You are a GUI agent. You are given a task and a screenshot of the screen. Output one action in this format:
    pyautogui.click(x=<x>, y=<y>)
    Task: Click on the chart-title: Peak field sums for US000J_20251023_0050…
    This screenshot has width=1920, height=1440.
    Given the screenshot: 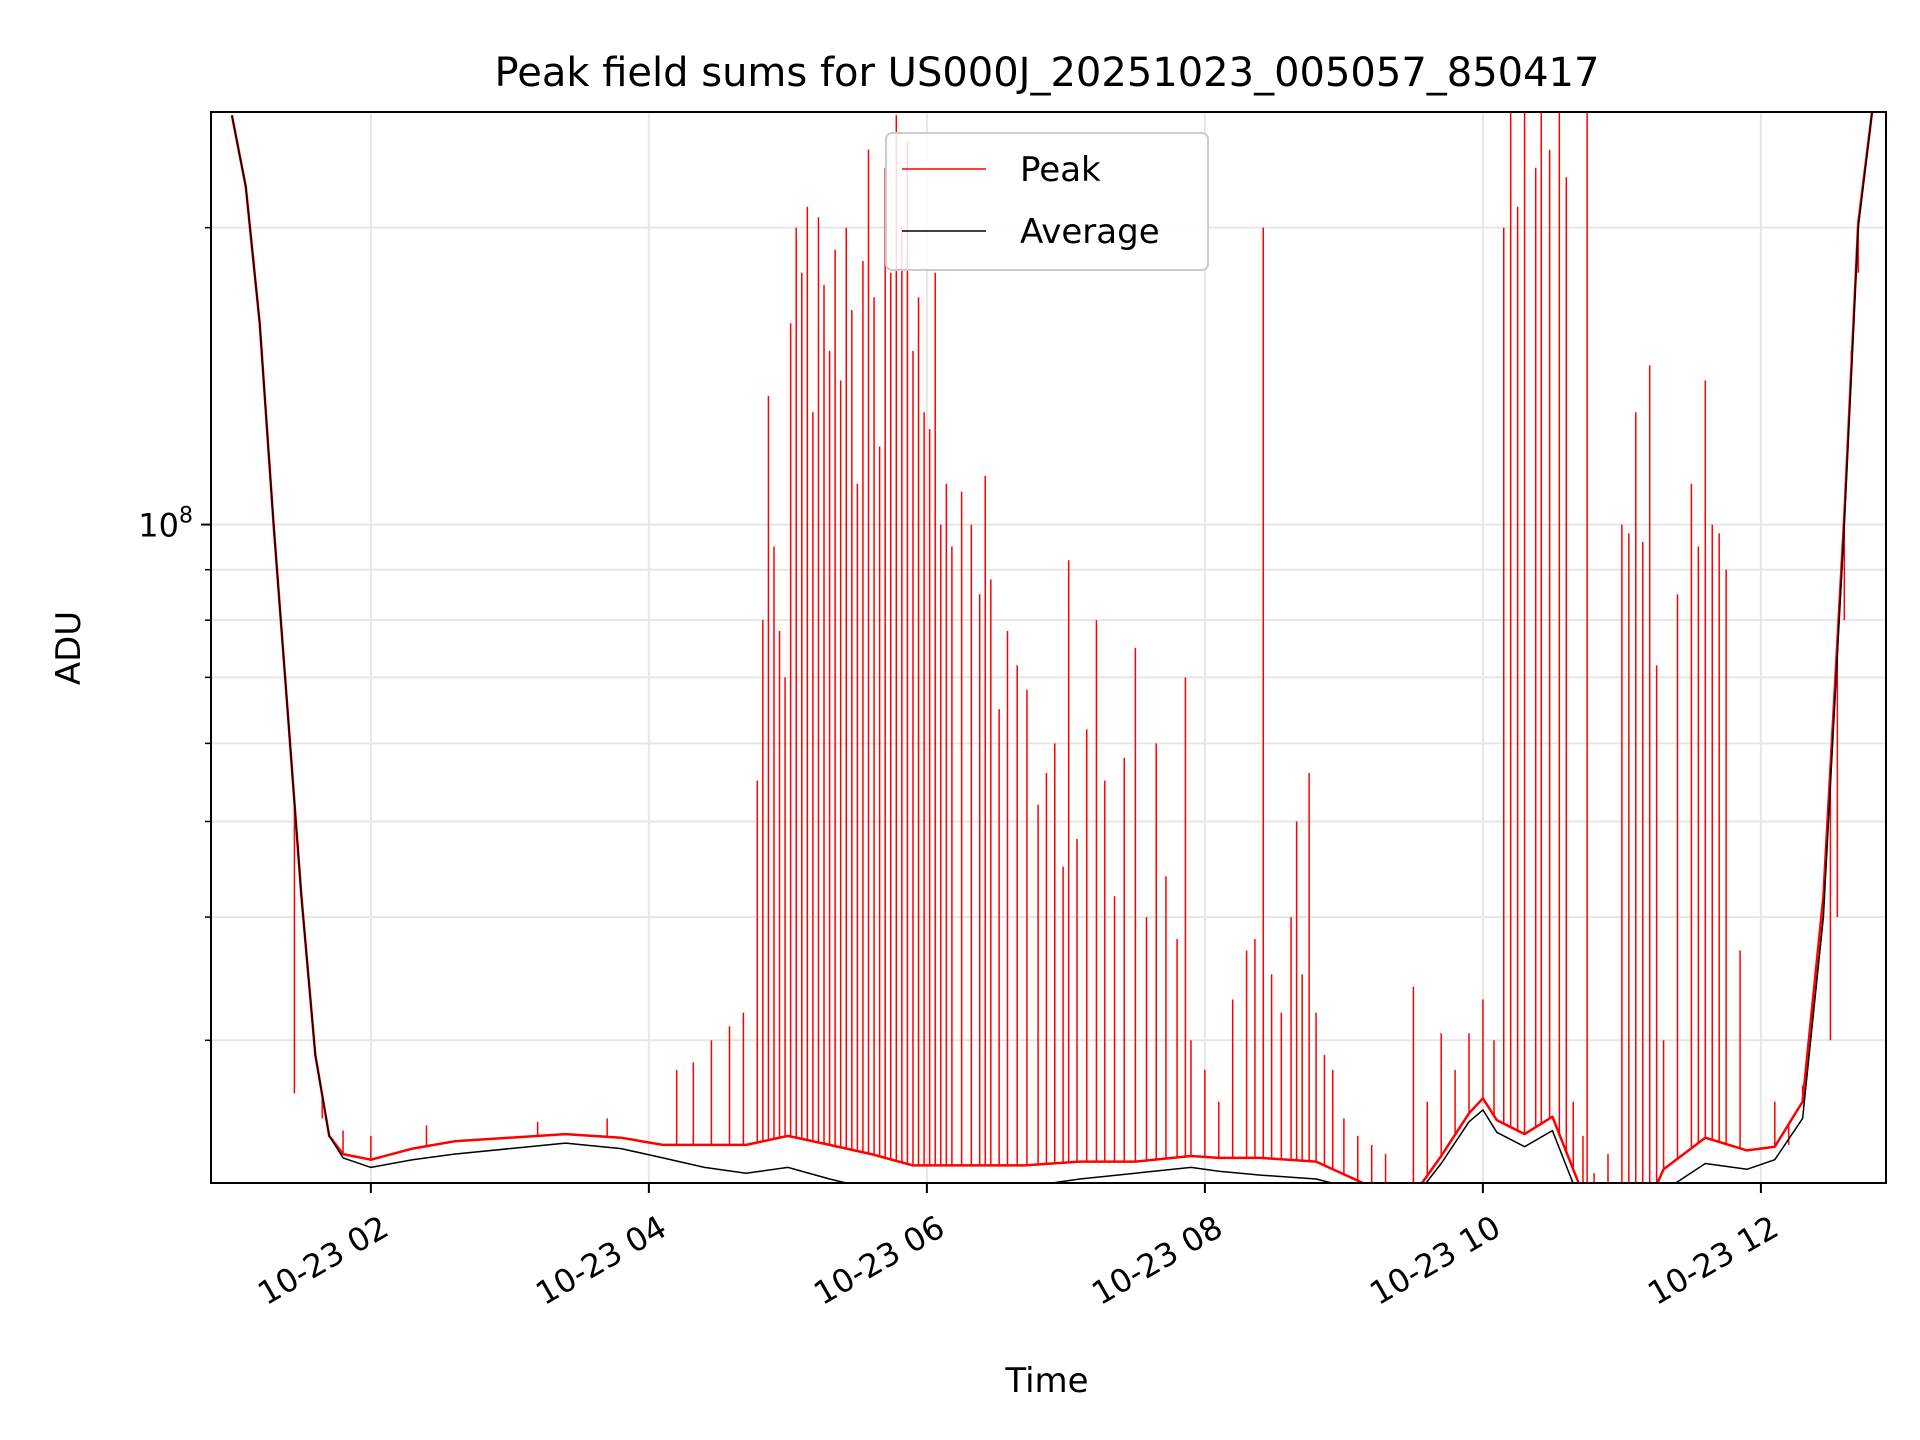 What is the action you would take?
    pyautogui.click(x=1047, y=73)
    